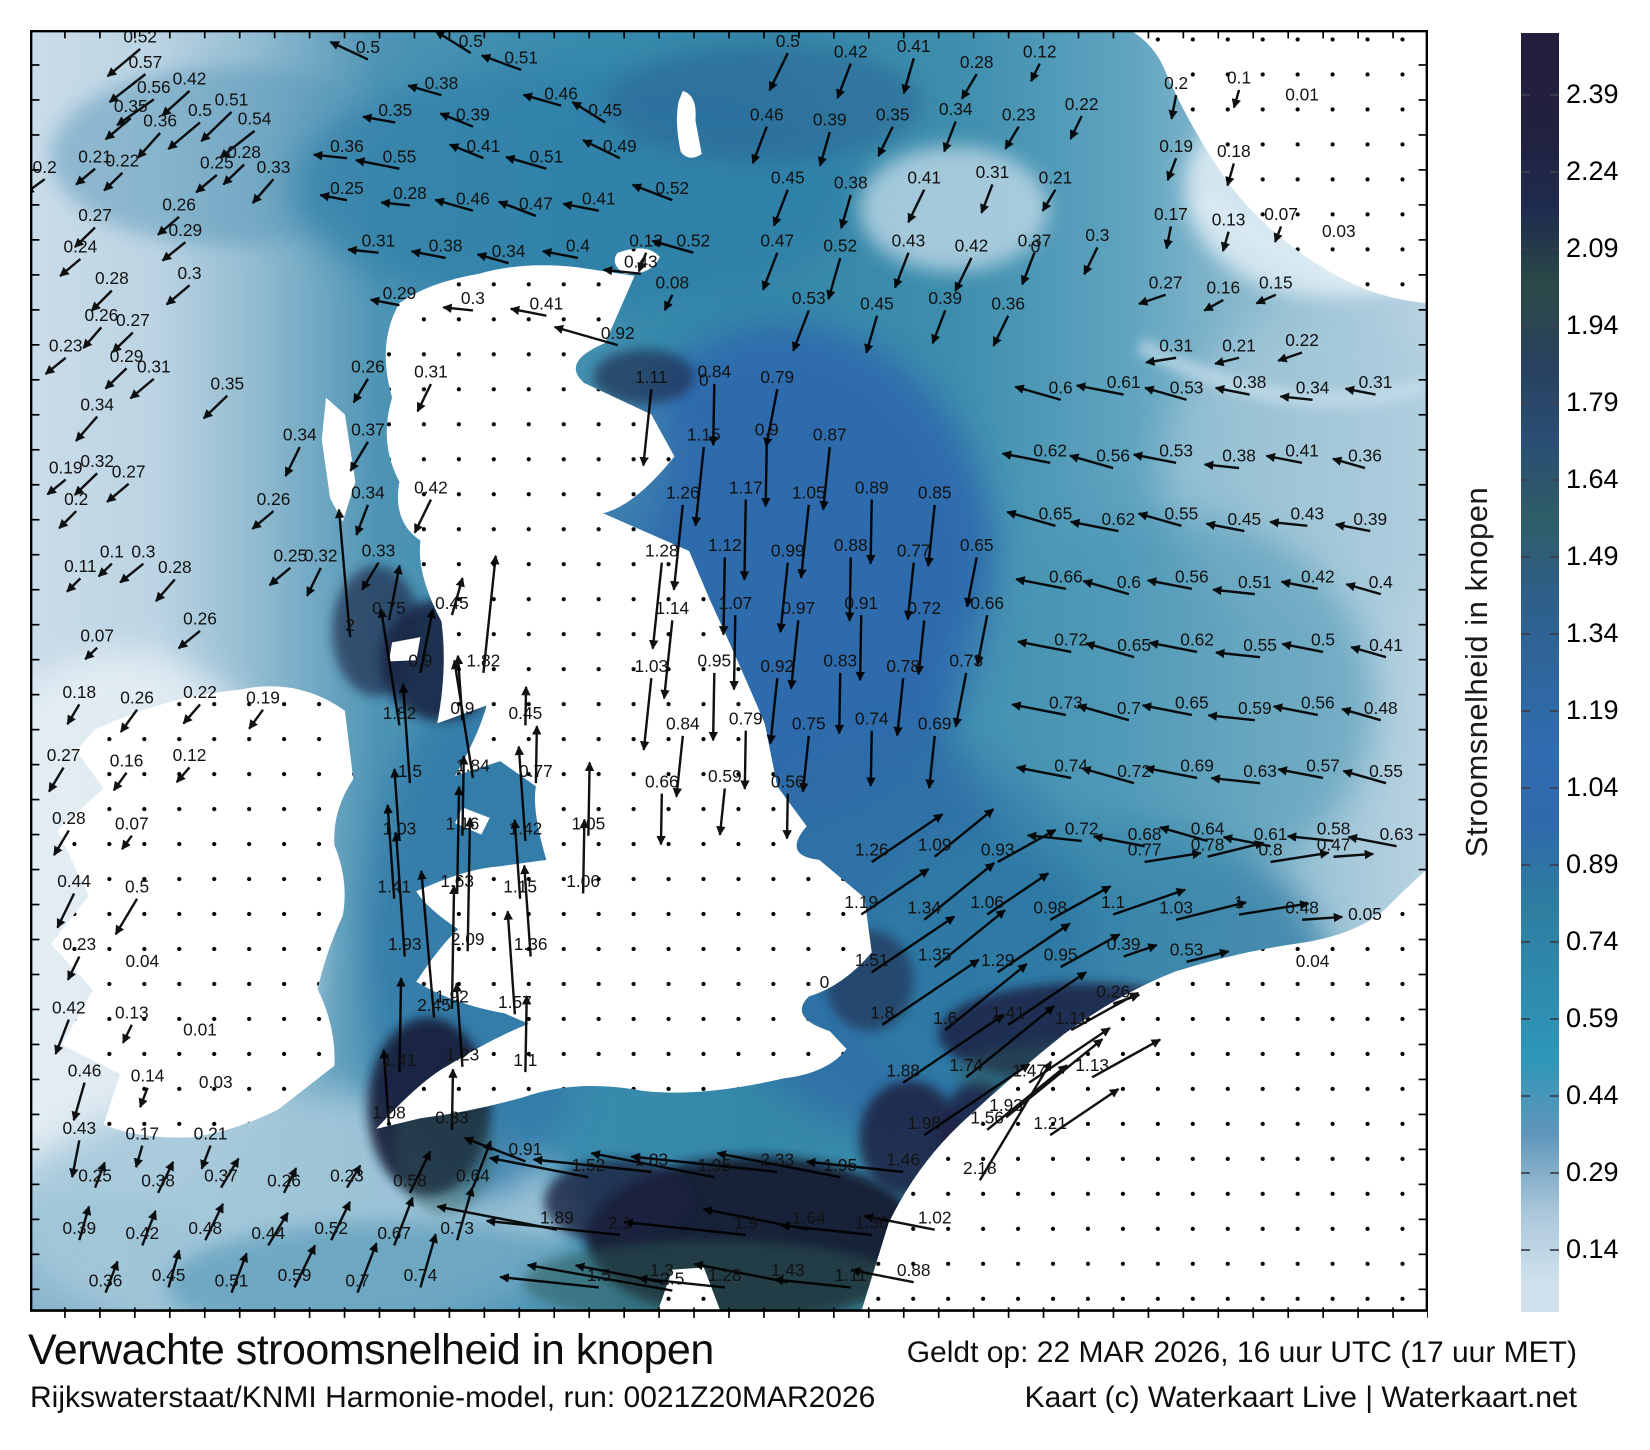  I want to click on flow-value-label: 0.04, so click(1313, 961).